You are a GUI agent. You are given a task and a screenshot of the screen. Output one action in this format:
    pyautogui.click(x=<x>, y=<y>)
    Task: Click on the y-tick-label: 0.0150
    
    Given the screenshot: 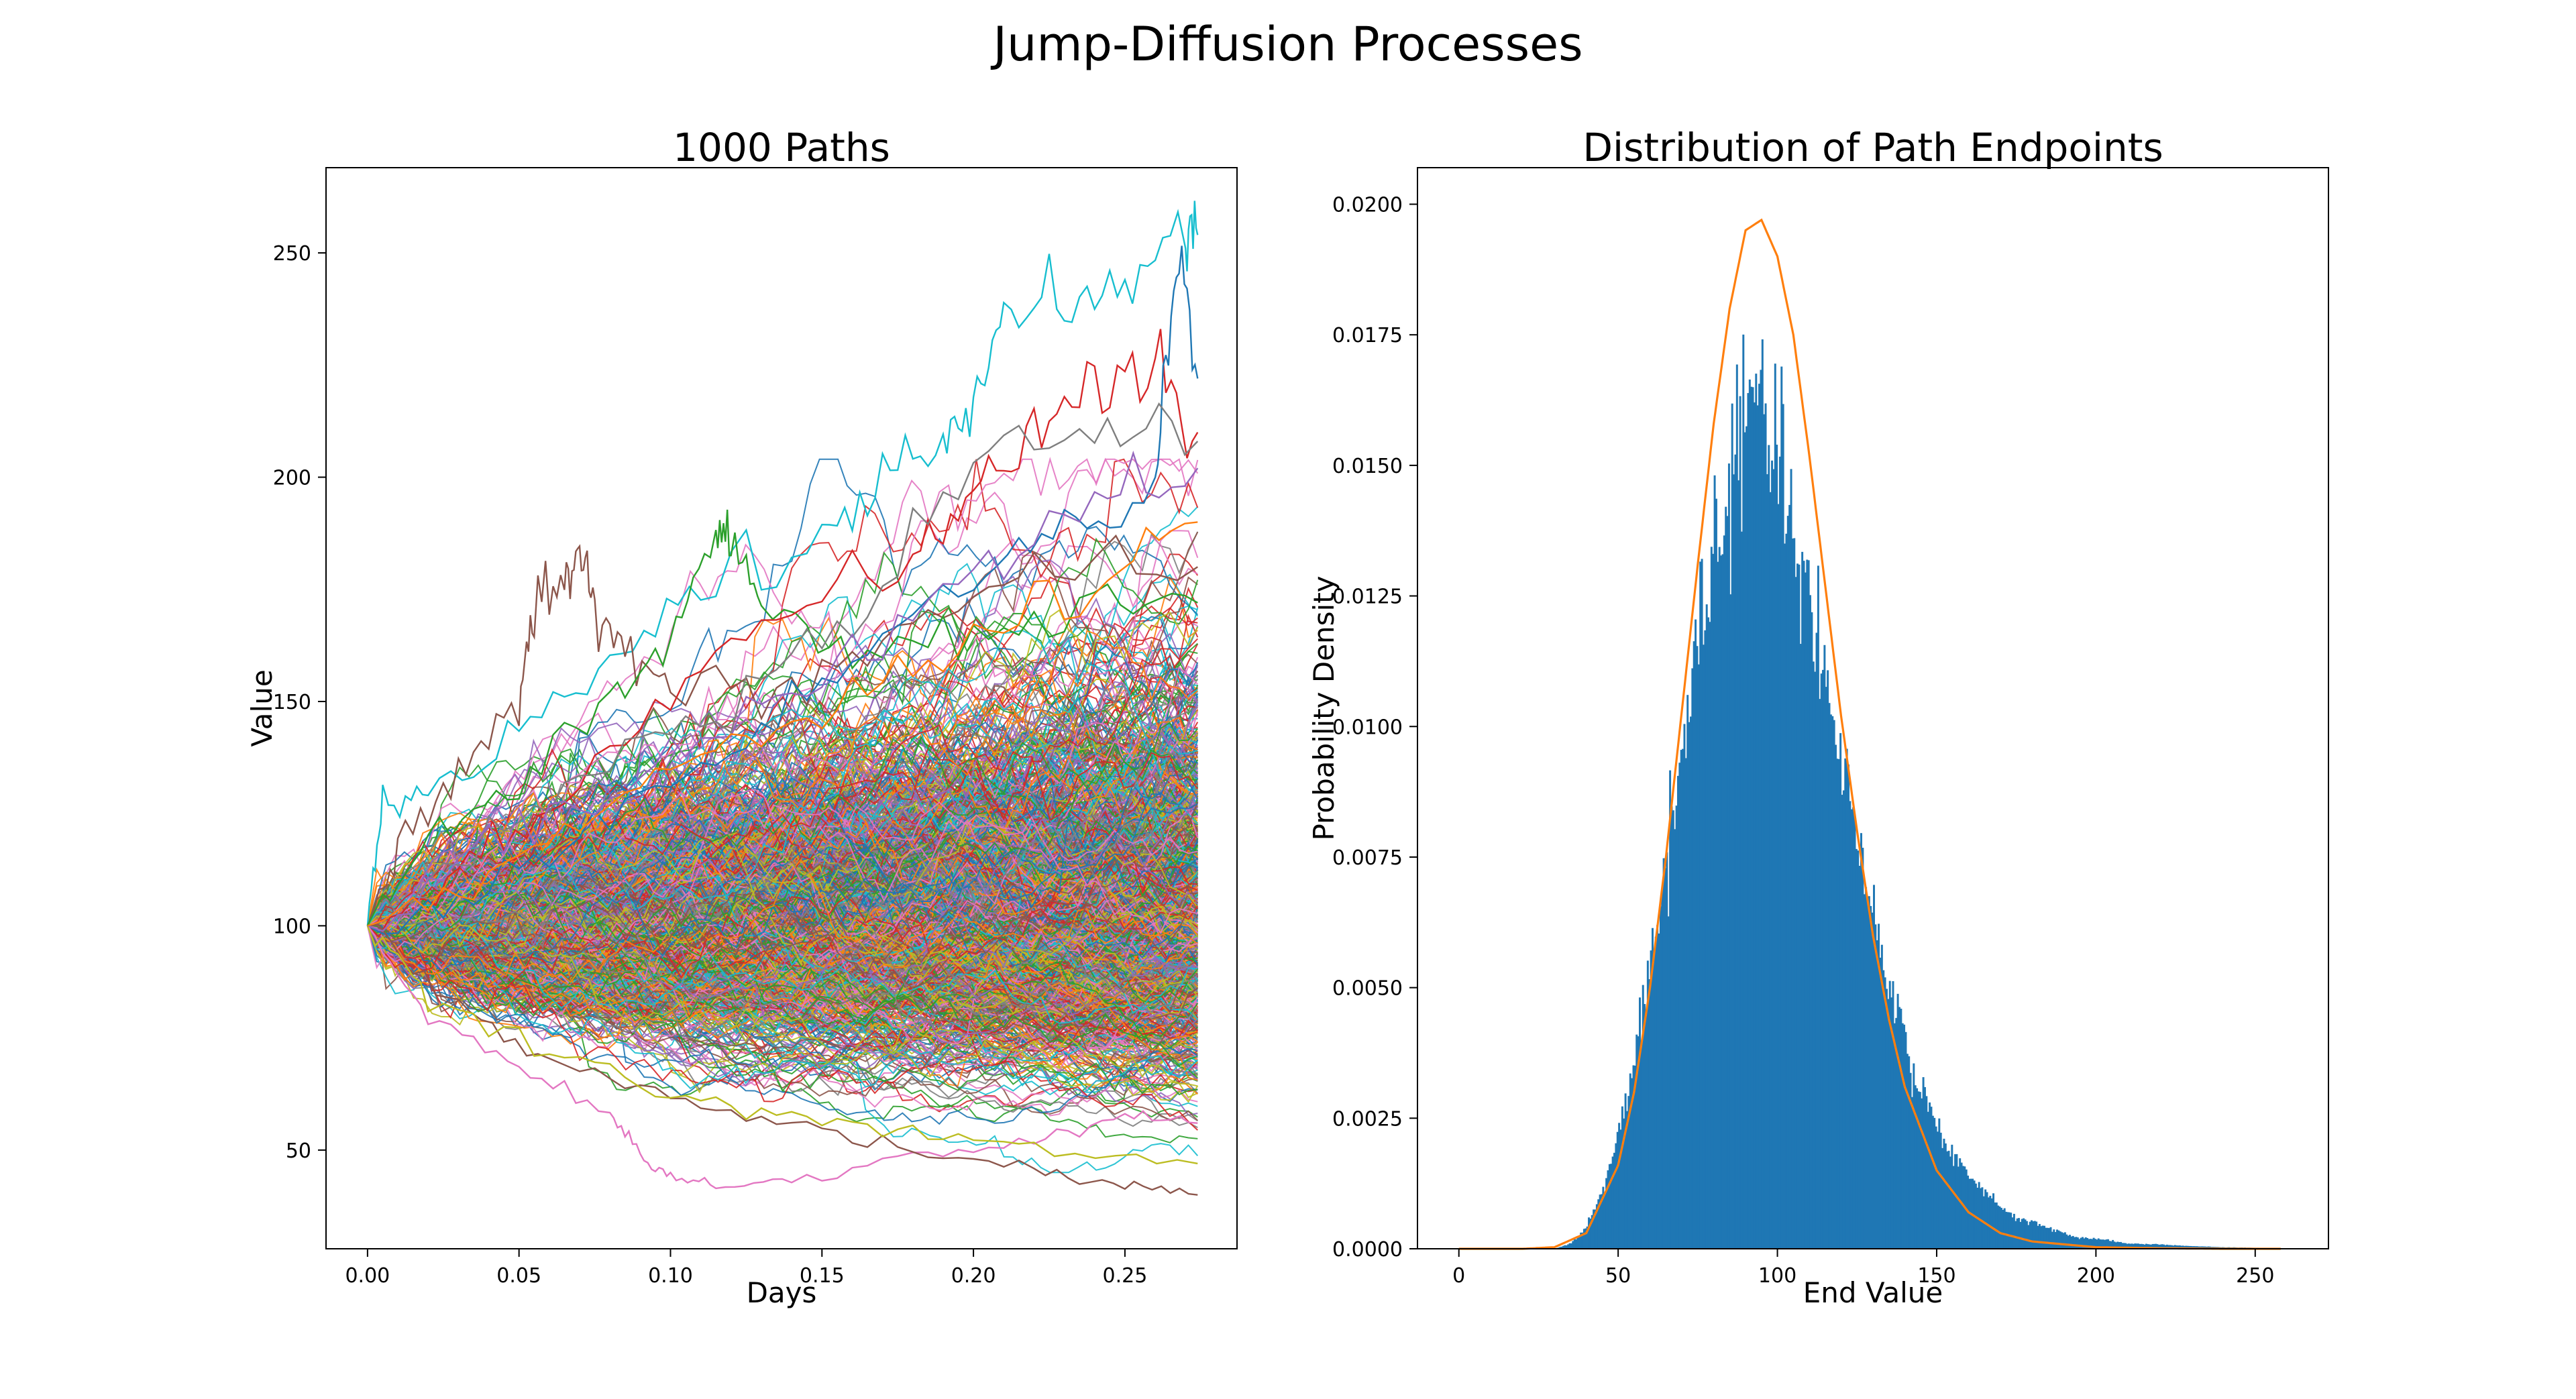 What is the action you would take?
    pyautogui.click(x=1367, y=466)
    